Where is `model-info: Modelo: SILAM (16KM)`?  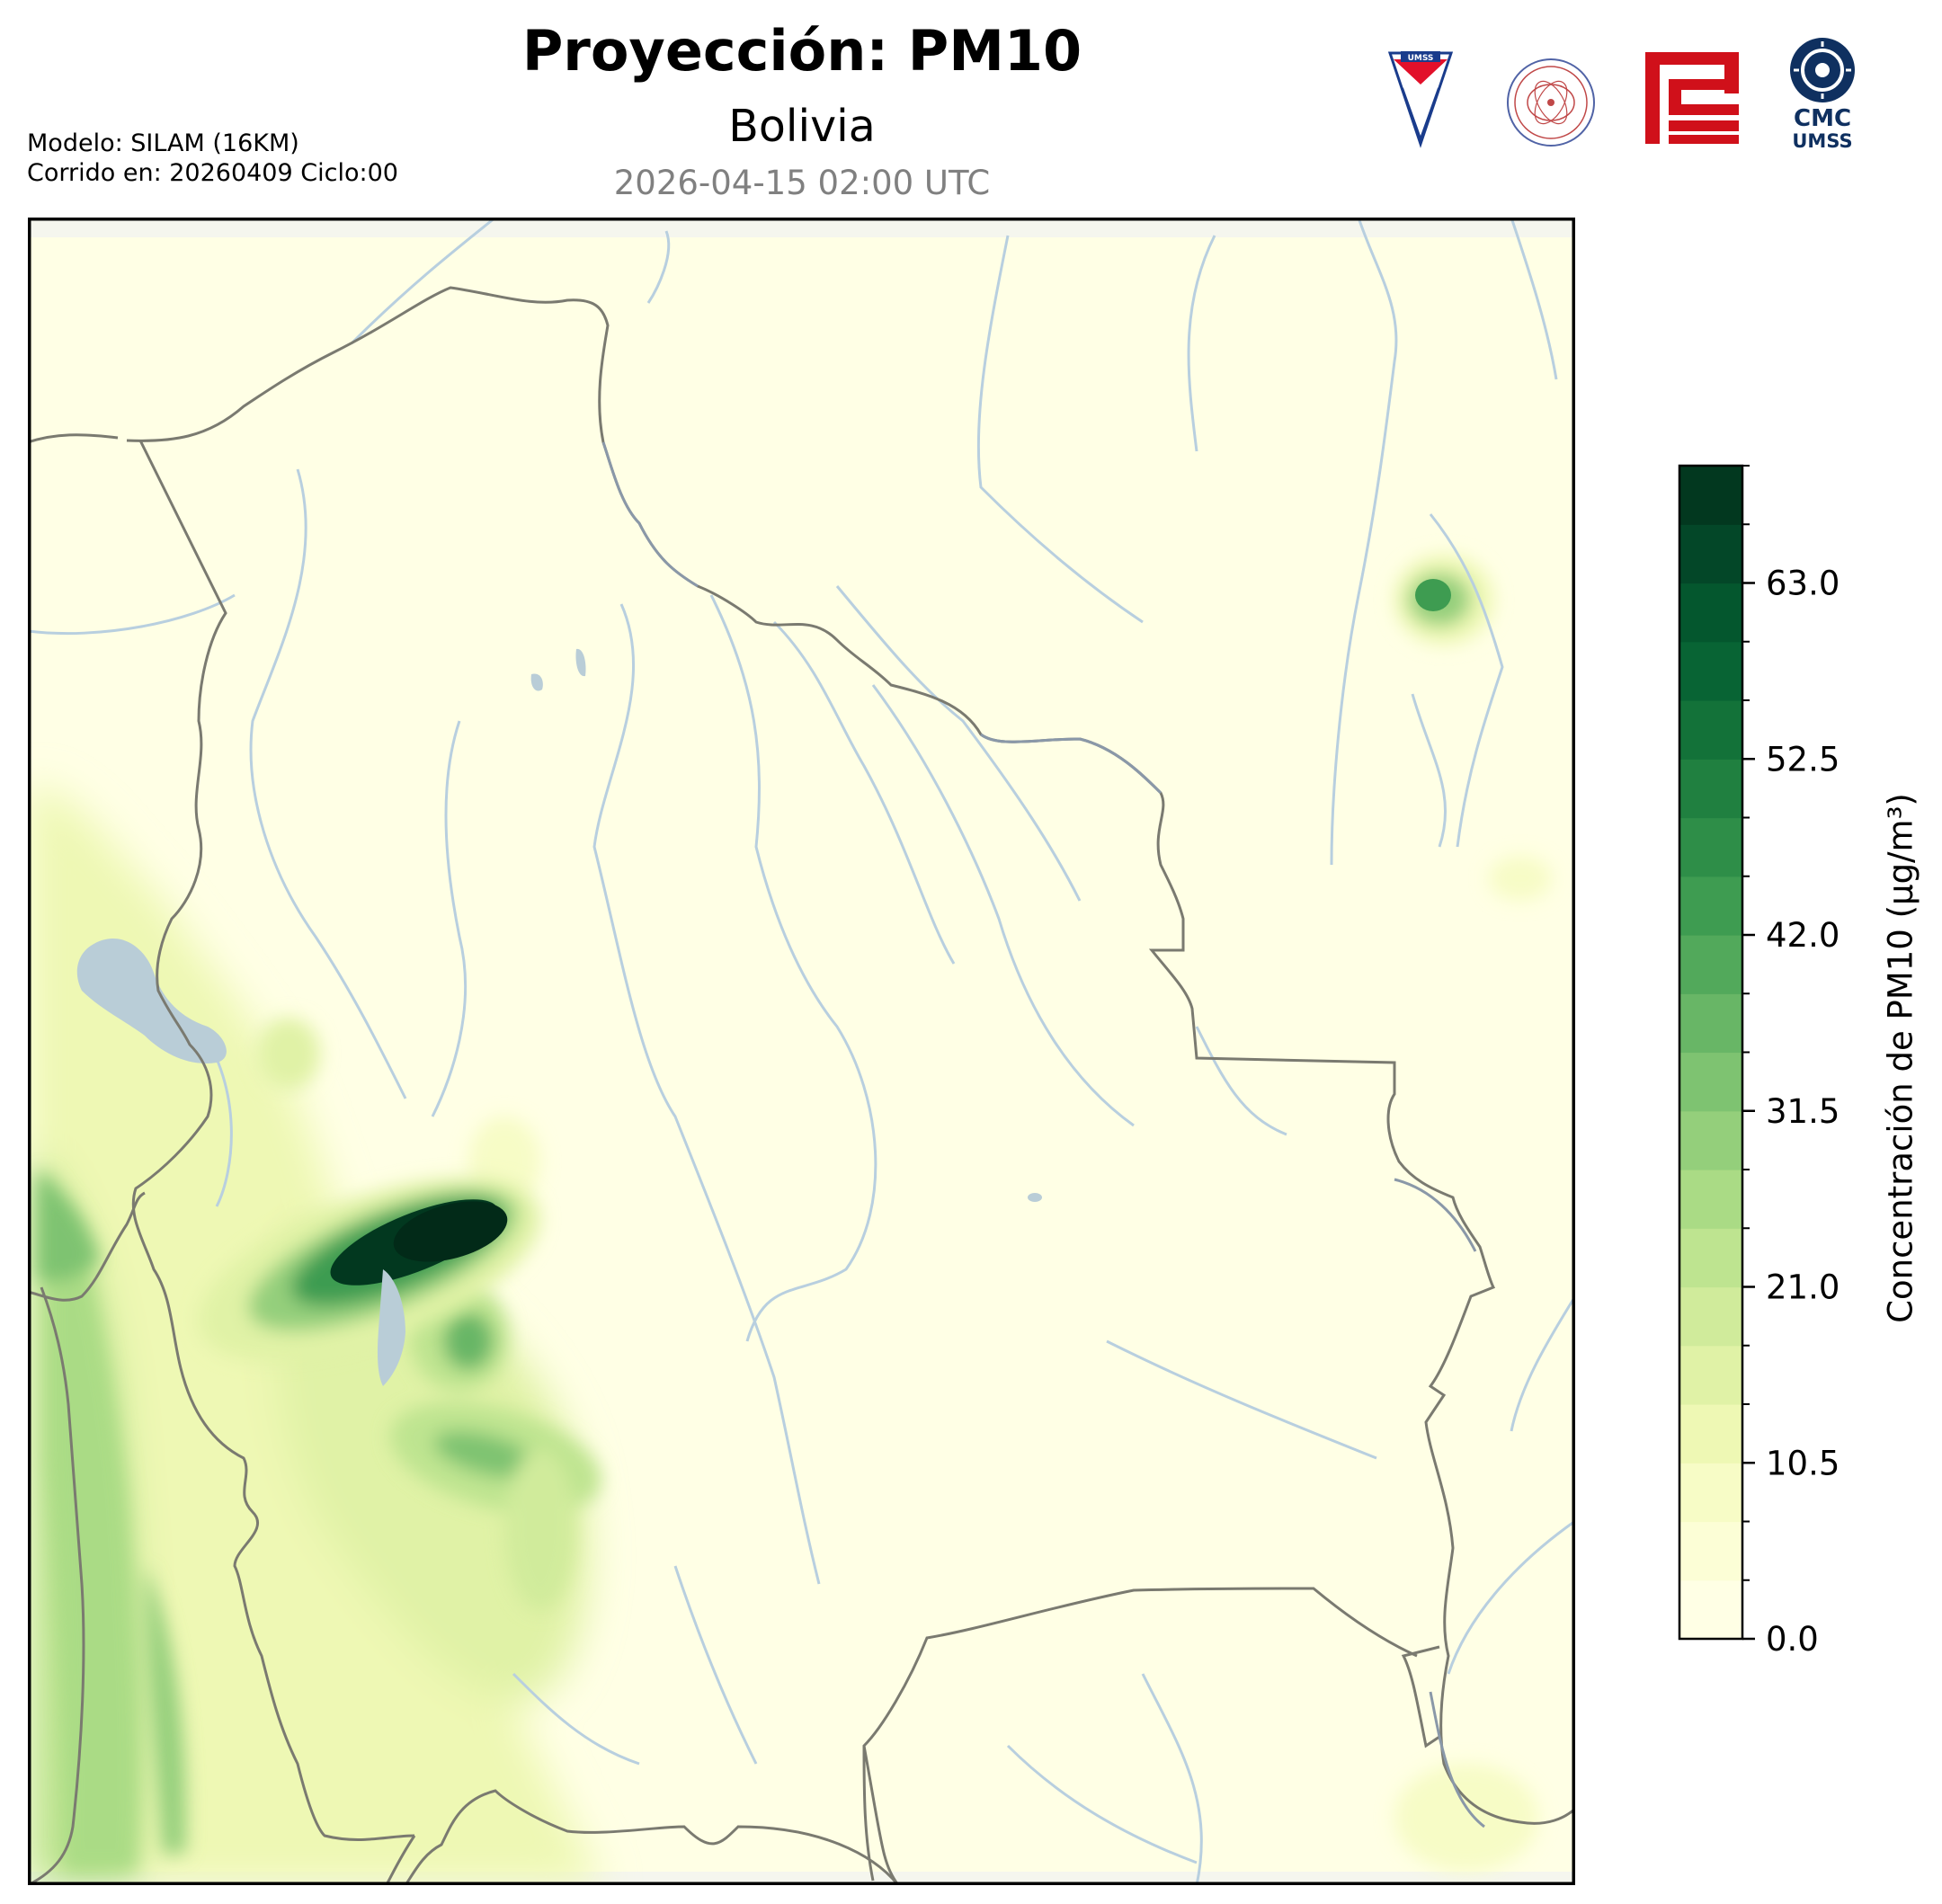 model-info: Modelo: SILAM (16KM) is located at coordinates (163, 143).